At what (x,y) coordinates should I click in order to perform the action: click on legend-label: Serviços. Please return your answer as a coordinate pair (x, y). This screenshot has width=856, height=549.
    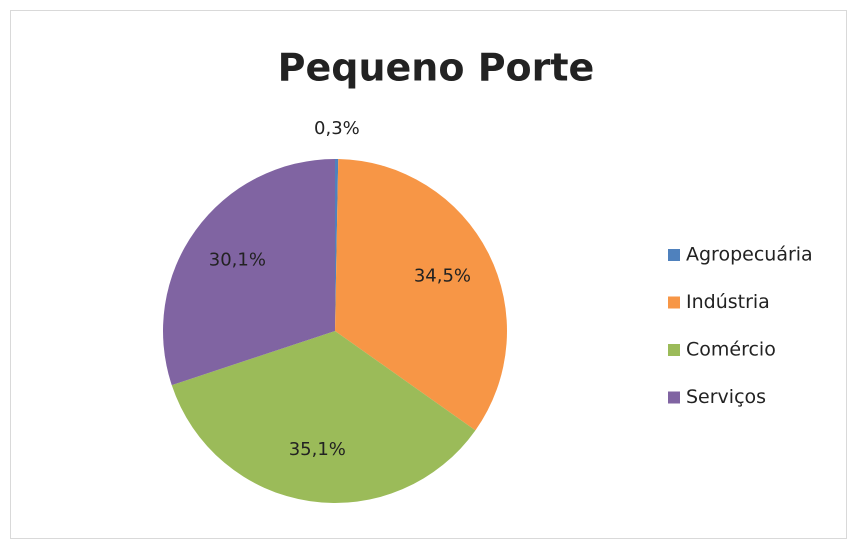
    Looking at the image, I should click on (726, 397).